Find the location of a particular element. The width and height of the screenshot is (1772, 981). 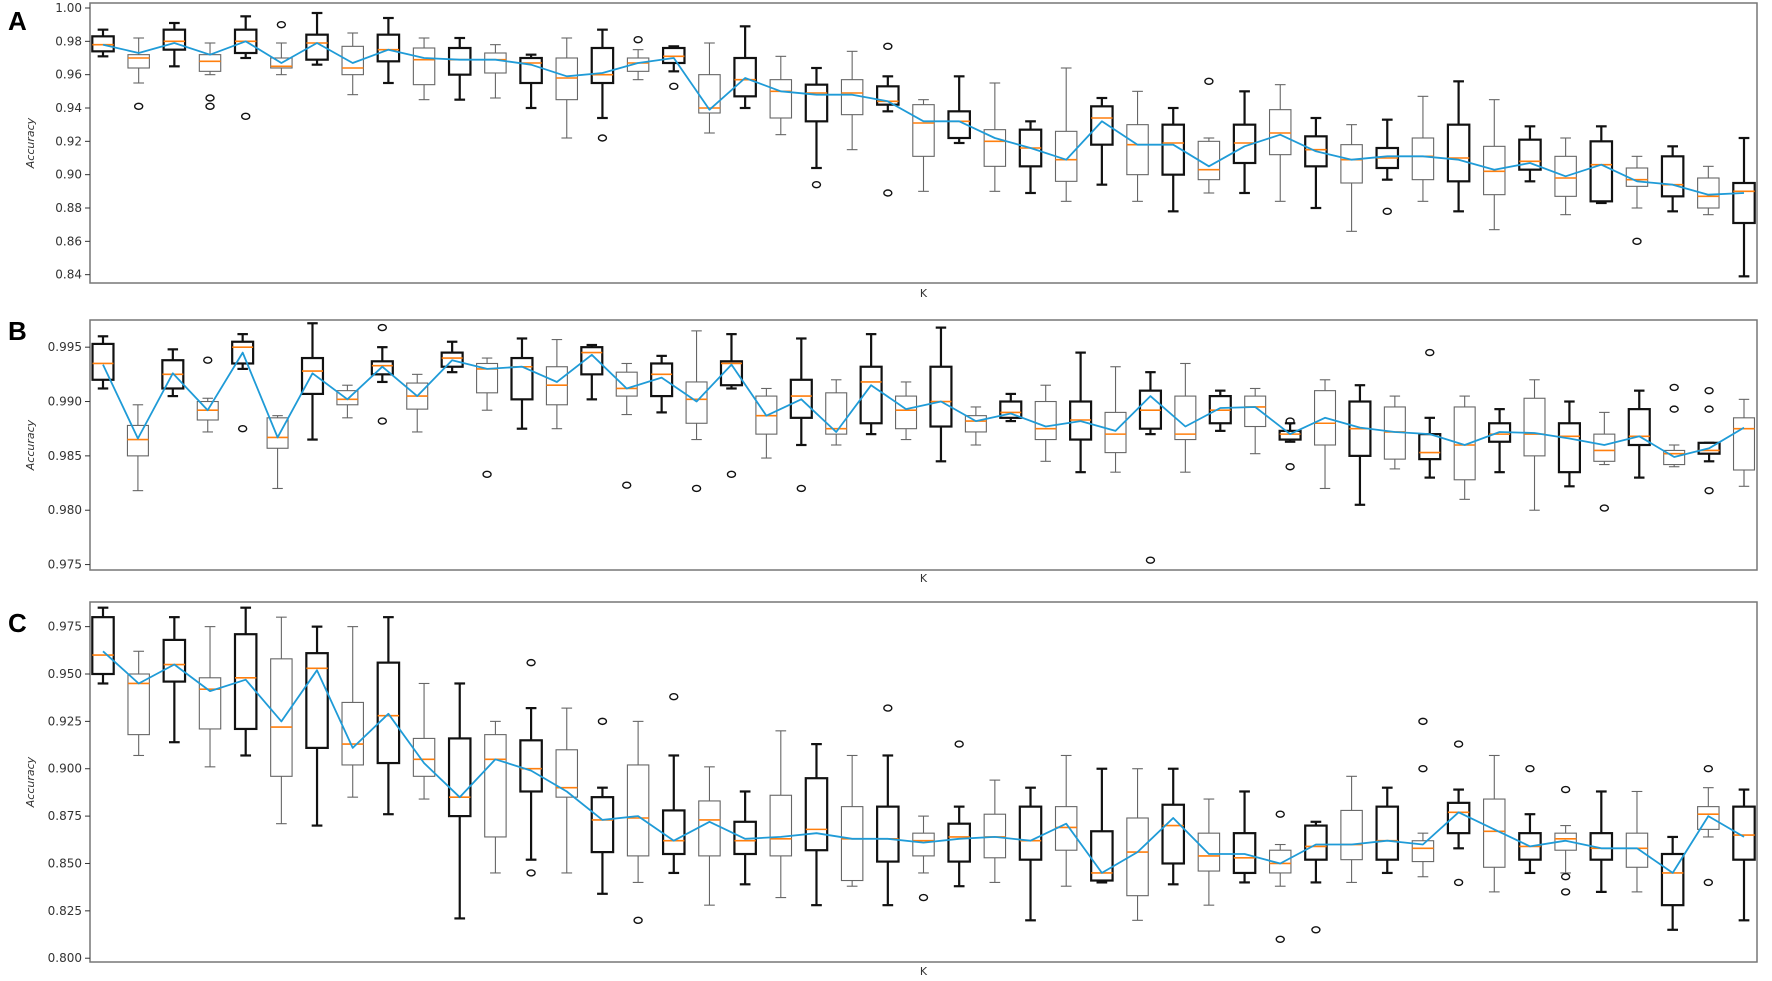

y-tick-label: 0.850 is located at coordinates (65, 863).